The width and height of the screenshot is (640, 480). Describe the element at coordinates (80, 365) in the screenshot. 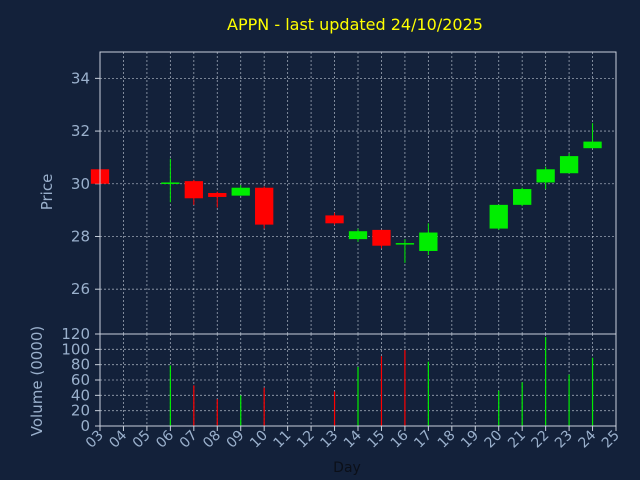

I see `volume-tick-label: 80` at that location.